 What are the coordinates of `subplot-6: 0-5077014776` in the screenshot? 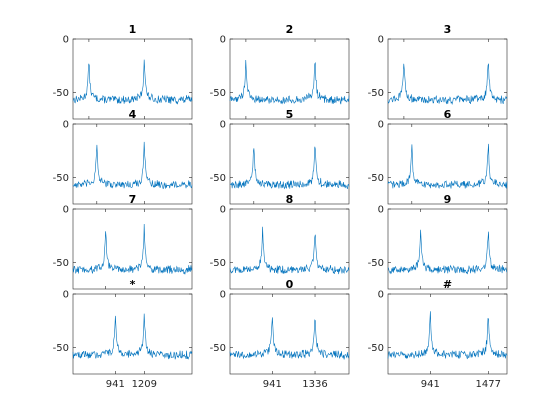 It's located at (438, 164).